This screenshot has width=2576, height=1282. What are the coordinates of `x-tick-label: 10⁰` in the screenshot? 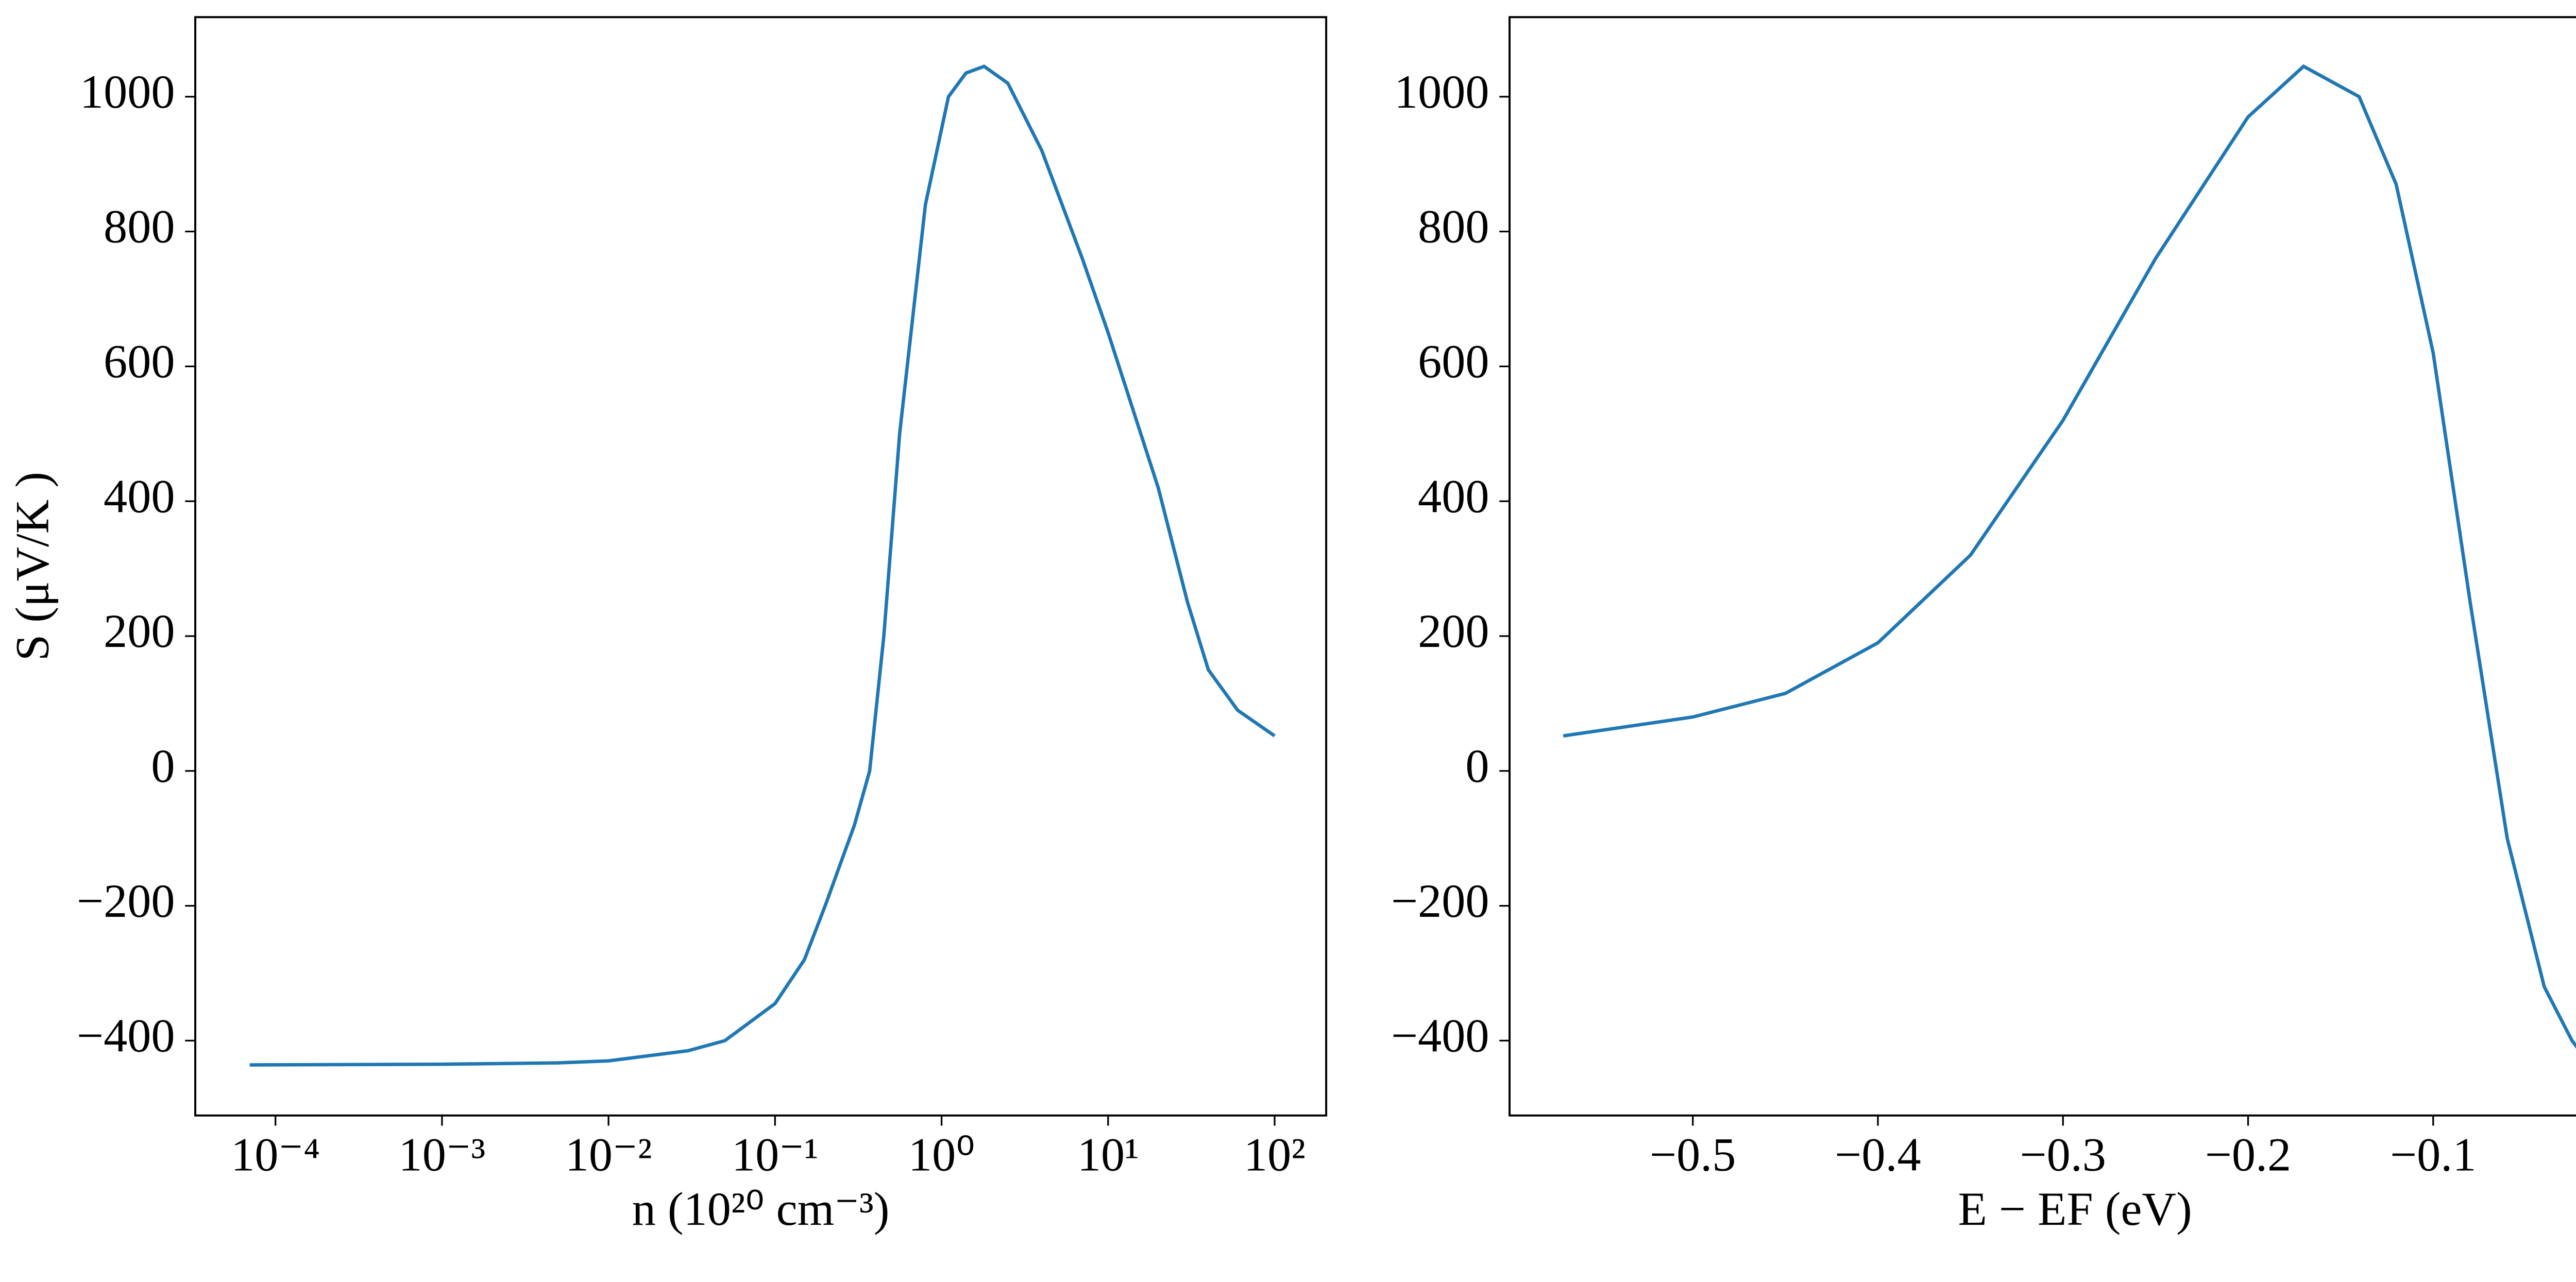 It's located at (941, 1155).